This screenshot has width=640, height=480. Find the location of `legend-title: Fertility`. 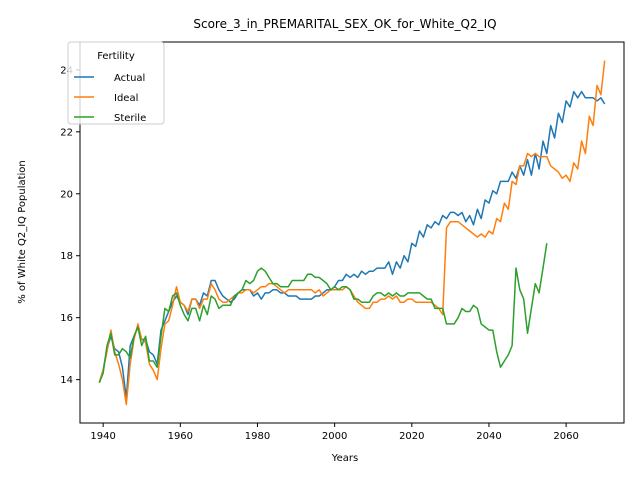

legend-title: Fertility is located at coordinates (116, 56).